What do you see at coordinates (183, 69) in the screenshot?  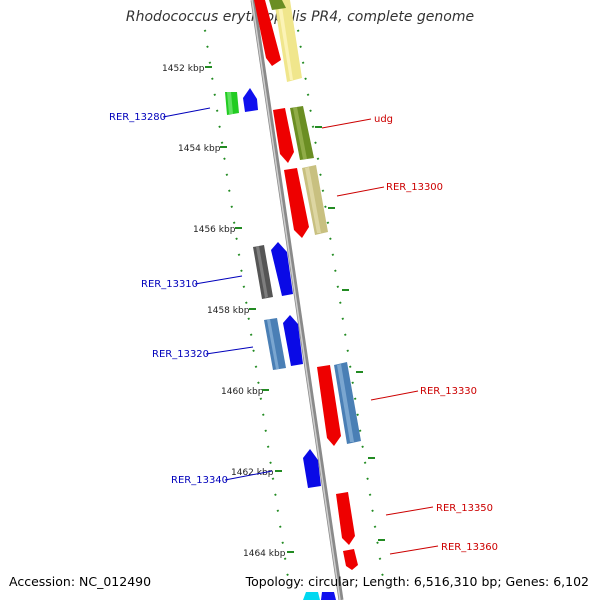 I see `tick-label: 1452 kbp` at bounding box center [183, 69].